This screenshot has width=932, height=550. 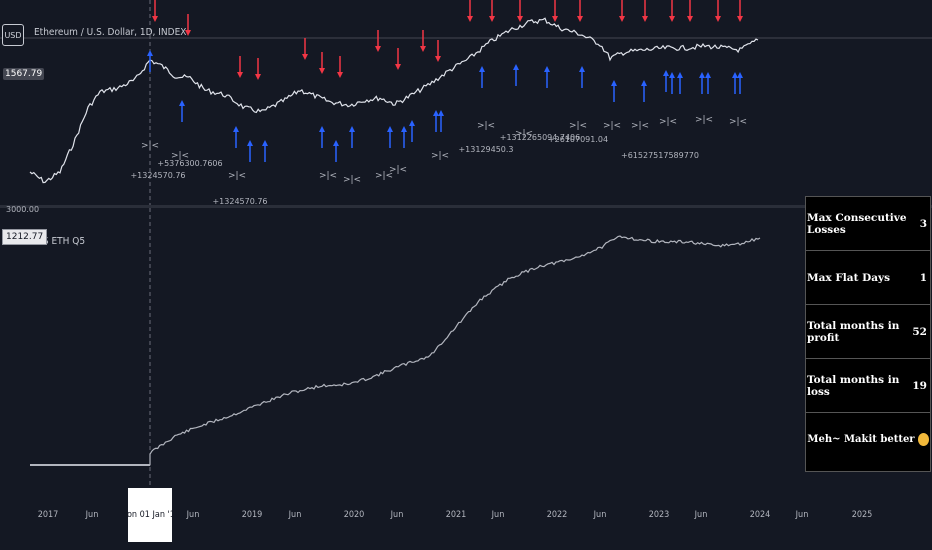 I want to click on symbol-title: Ethereum / U.S. Dollar, 1D, INDEX, so click(x=110, y=32).